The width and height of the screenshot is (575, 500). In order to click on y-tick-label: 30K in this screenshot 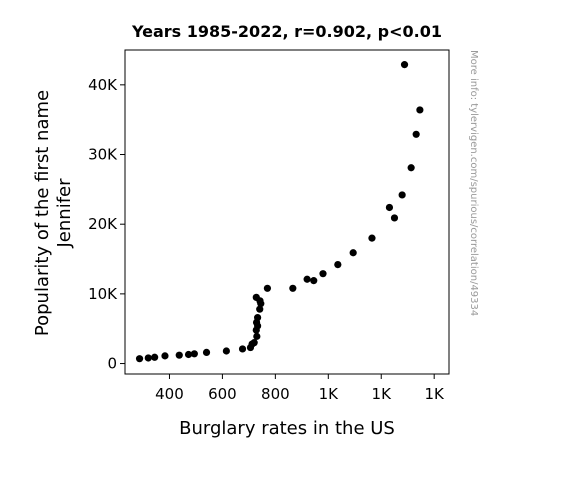, I will do `click(103, 155)`.